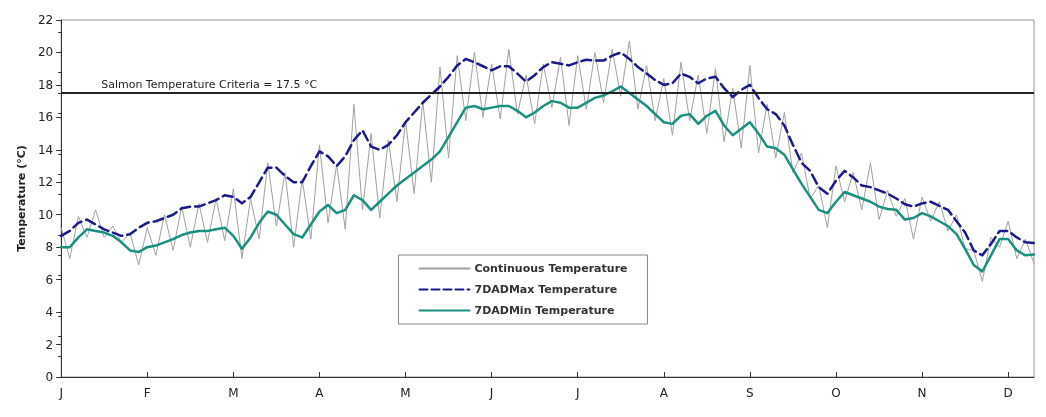  Describe the element at coordinates (45, 84) in the screenshot. I see `y-tick-label: 18` at that location.